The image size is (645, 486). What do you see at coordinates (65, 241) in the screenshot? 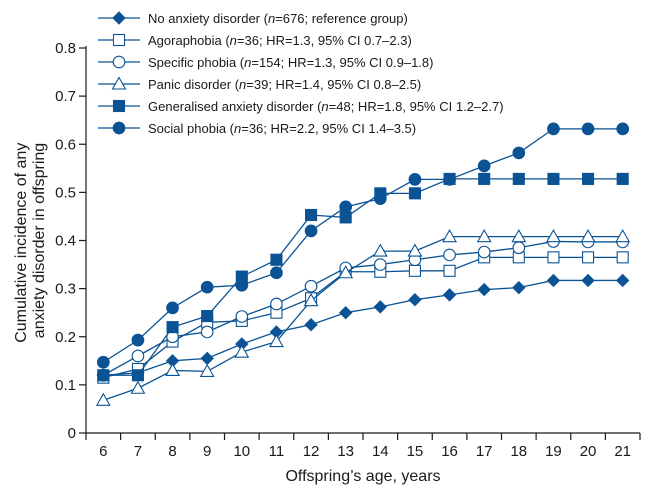
I see `y-tick-label: 0.4` at bounding box center [65, 241].